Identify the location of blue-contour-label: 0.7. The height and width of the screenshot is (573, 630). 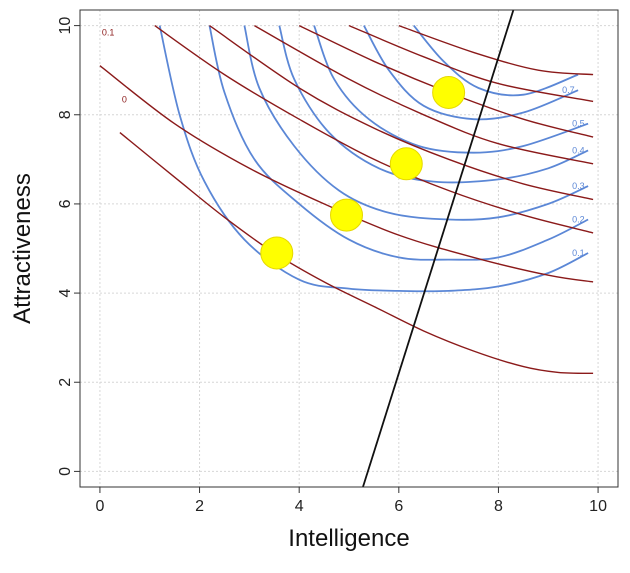
(568, 90).